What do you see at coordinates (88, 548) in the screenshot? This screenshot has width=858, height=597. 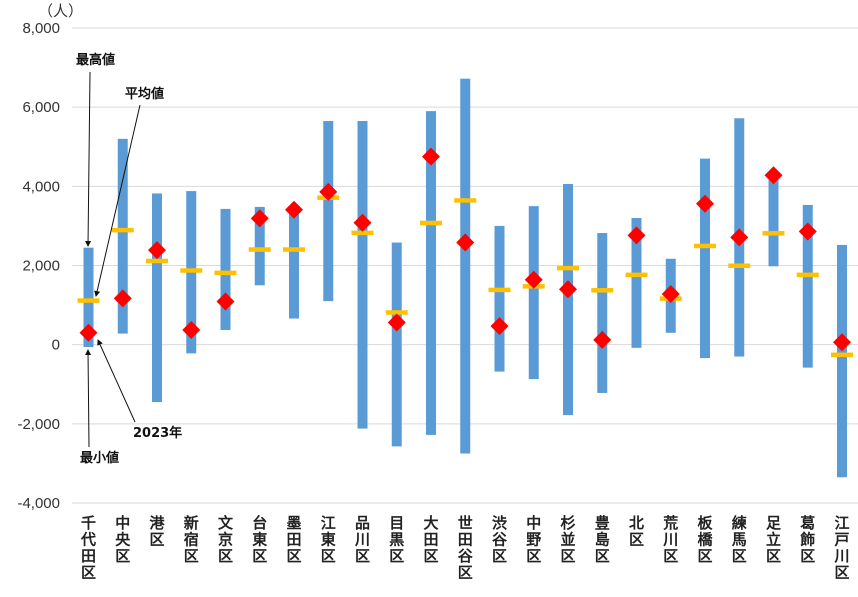 I see `category-label: 千代田区` at bounding box center [88, 548].